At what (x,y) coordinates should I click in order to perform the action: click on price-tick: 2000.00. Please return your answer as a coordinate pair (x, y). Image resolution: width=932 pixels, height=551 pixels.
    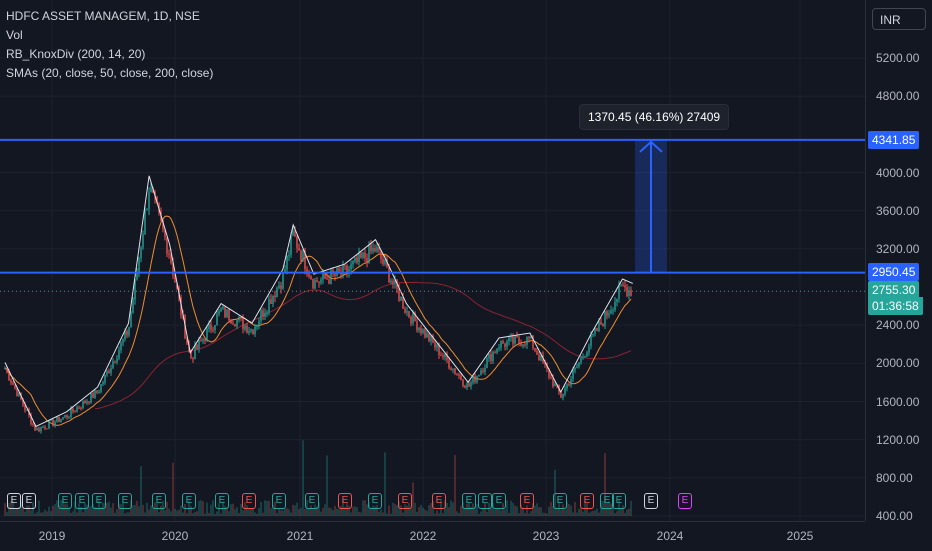
    Looking at the image, I should click on (898, 363).